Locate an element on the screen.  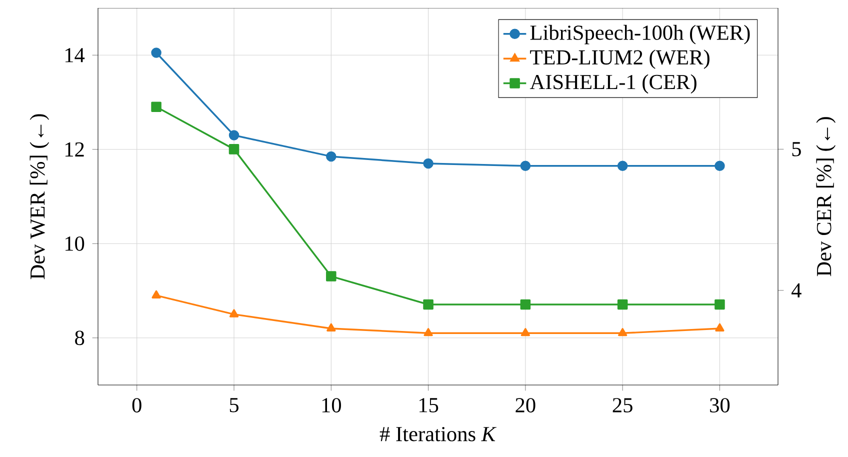
x-tick-label: 15 is located at coordinates (429, 405).